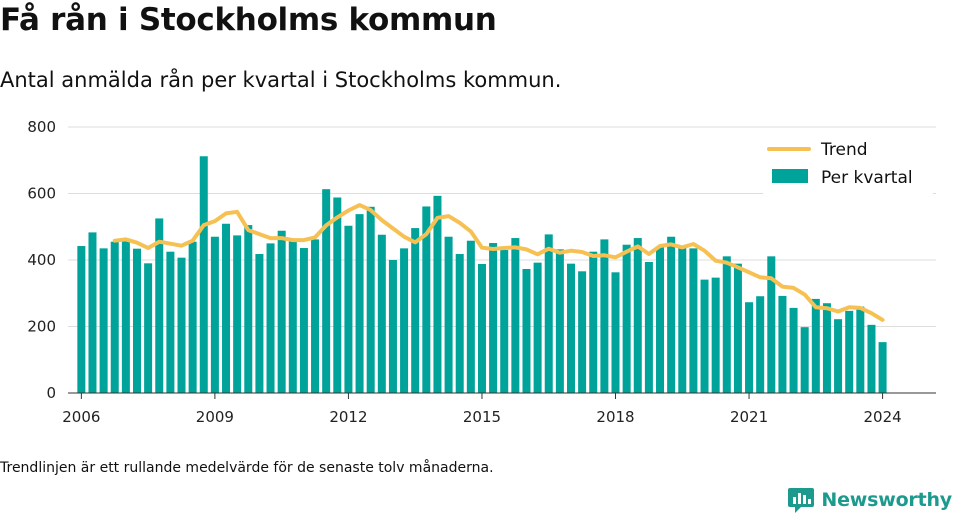 The width and height of the screenshot is (960, 520). I want to click on y-tick-label: 400, so click(41, 260).